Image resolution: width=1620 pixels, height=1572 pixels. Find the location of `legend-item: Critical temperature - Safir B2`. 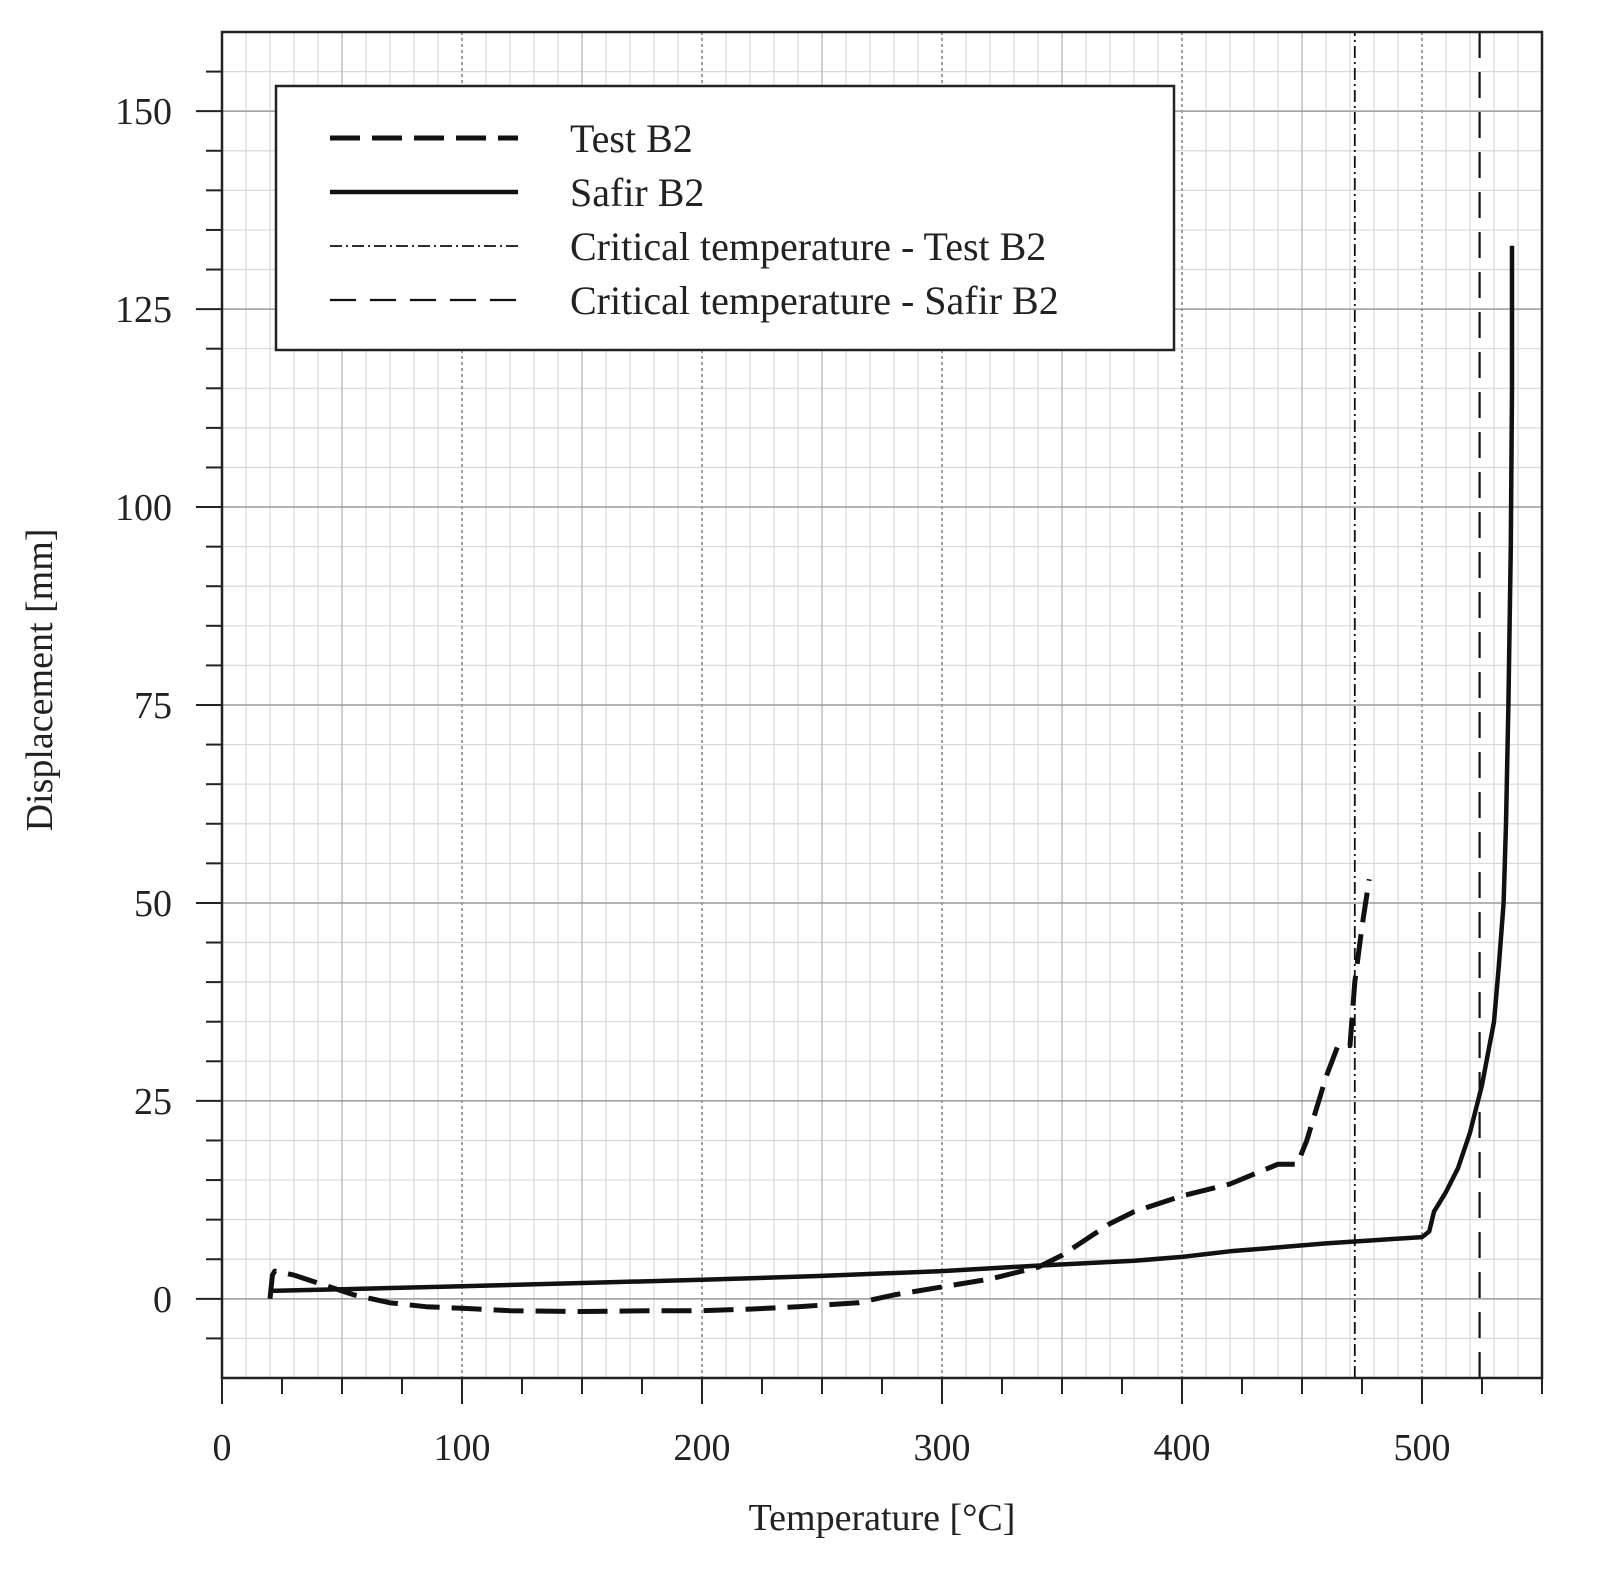

legend-item: Critical temperature - Safir B2 is located at coordinates (694, 300).